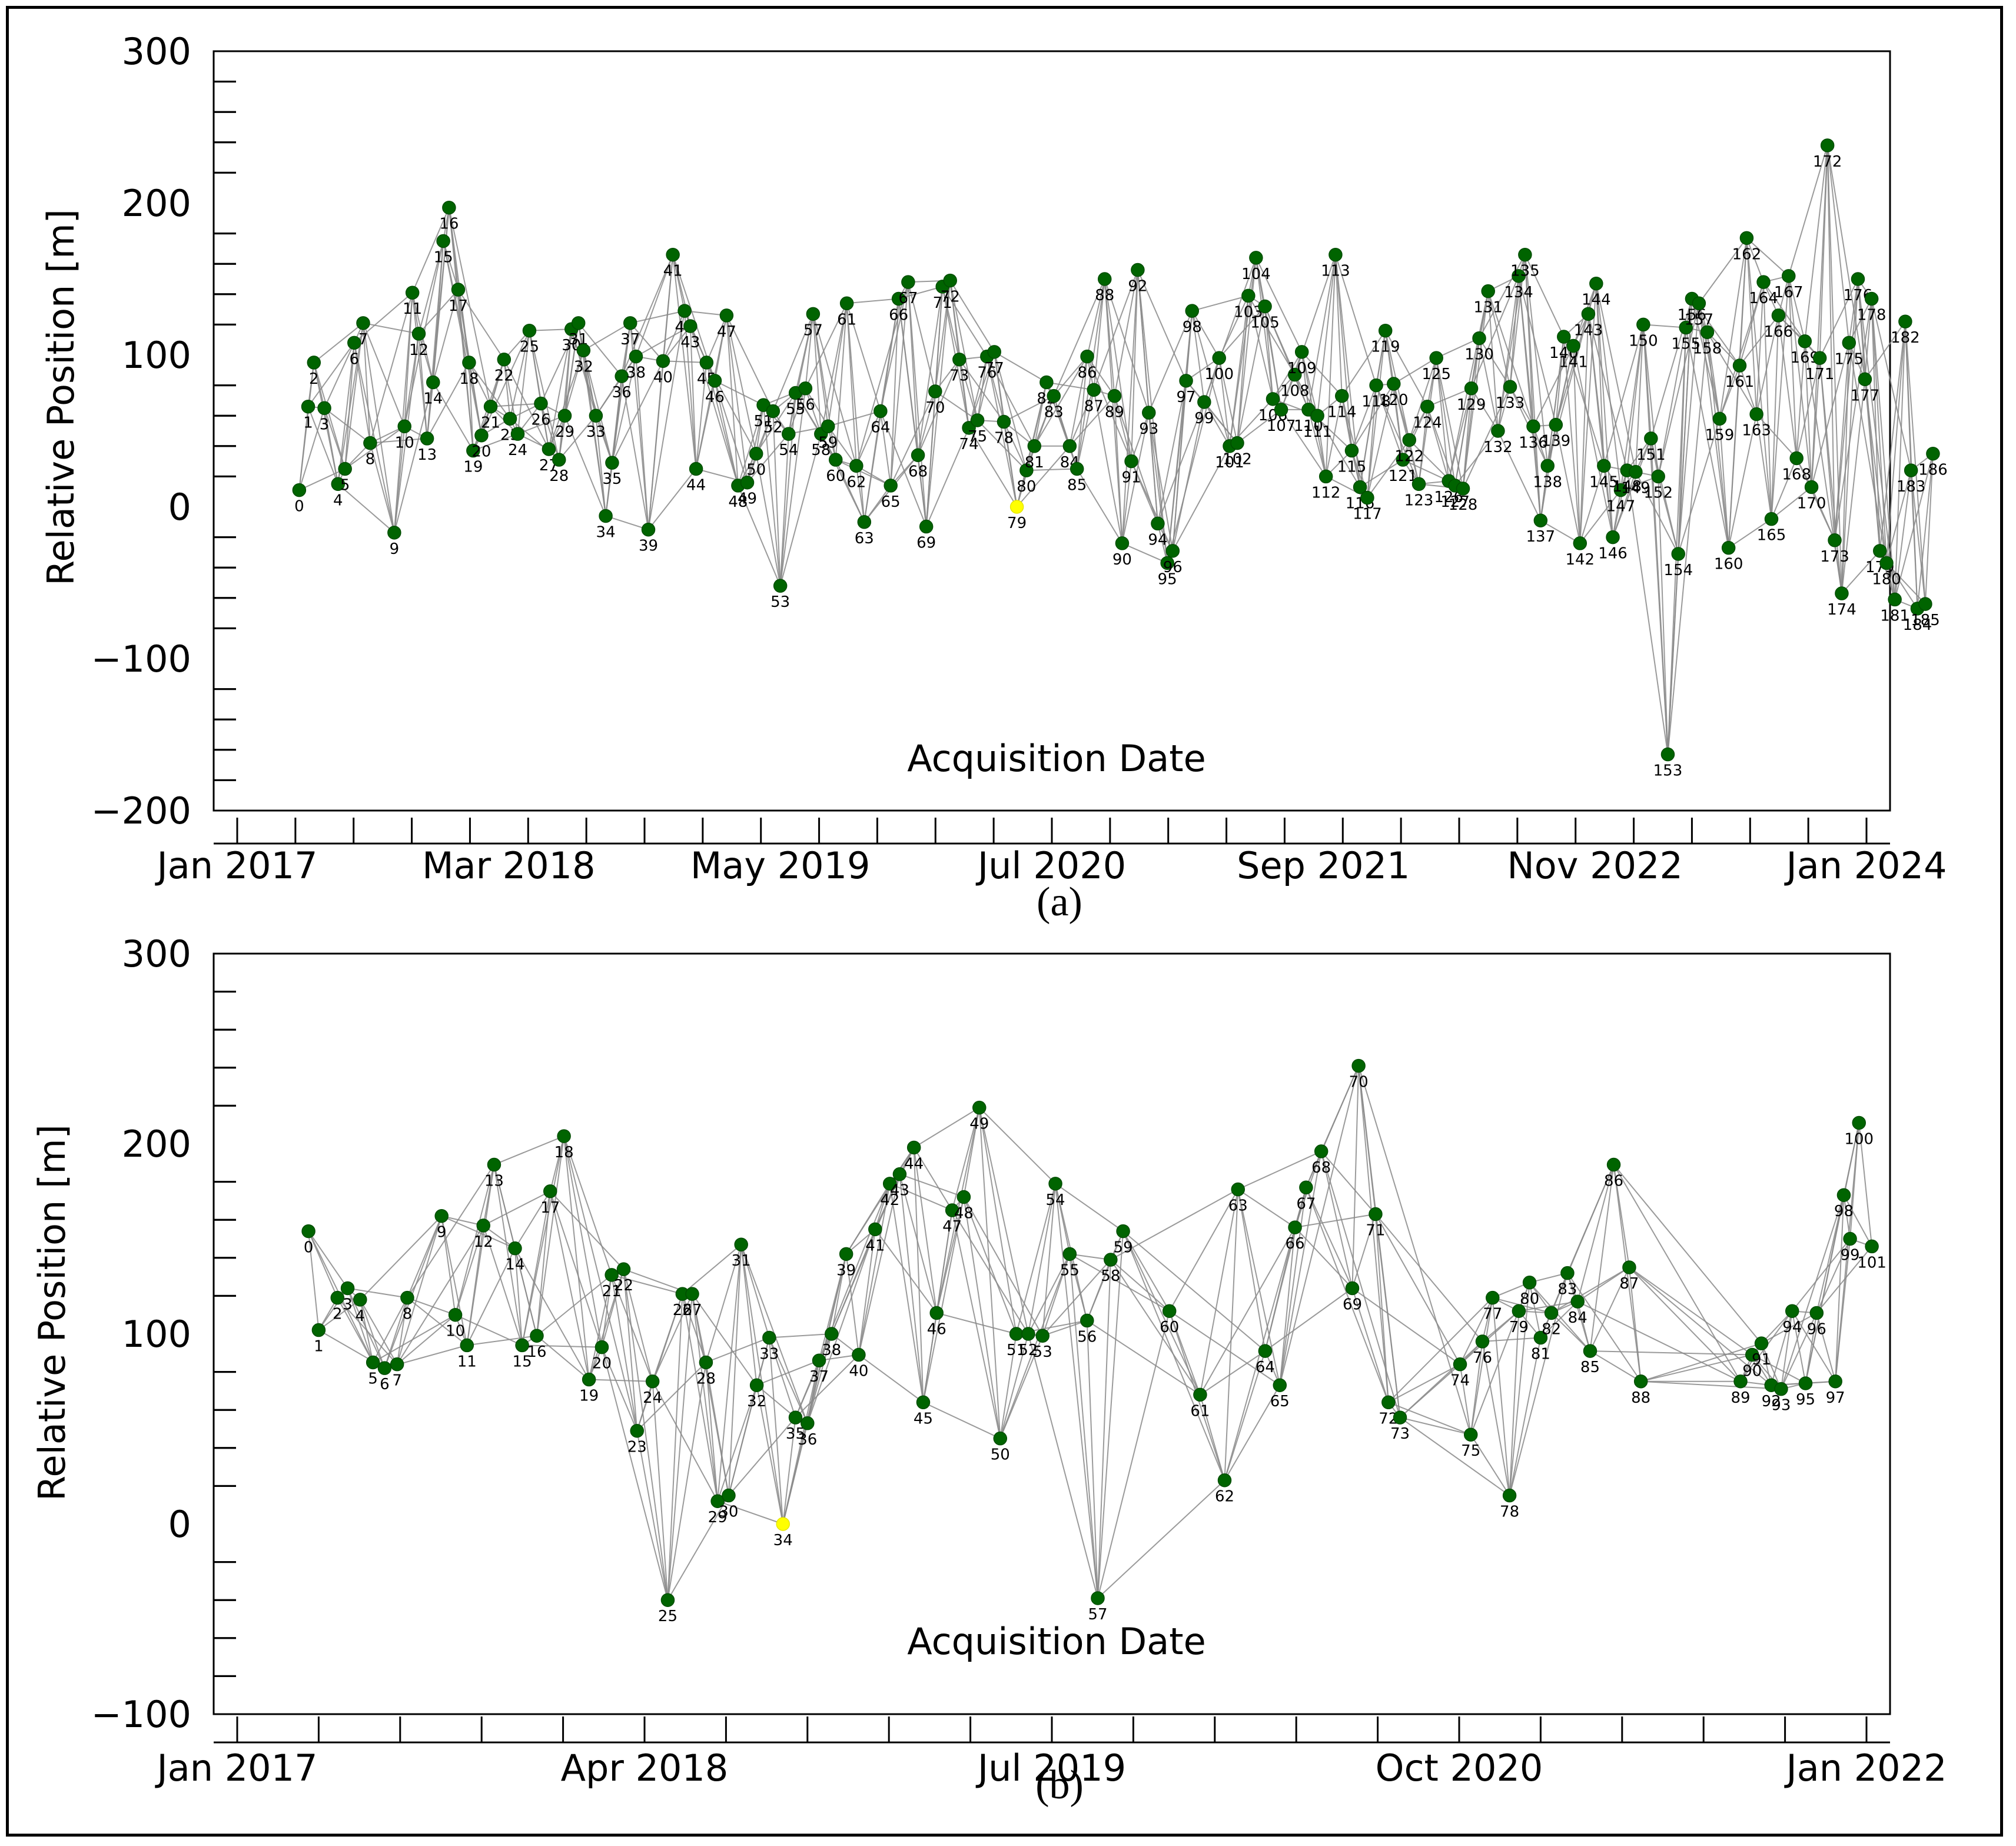 The image size is (2016, 1846). Describe the element at coordinates (1644, 341) in the screenshot. I see `point-label: 150` at that location.